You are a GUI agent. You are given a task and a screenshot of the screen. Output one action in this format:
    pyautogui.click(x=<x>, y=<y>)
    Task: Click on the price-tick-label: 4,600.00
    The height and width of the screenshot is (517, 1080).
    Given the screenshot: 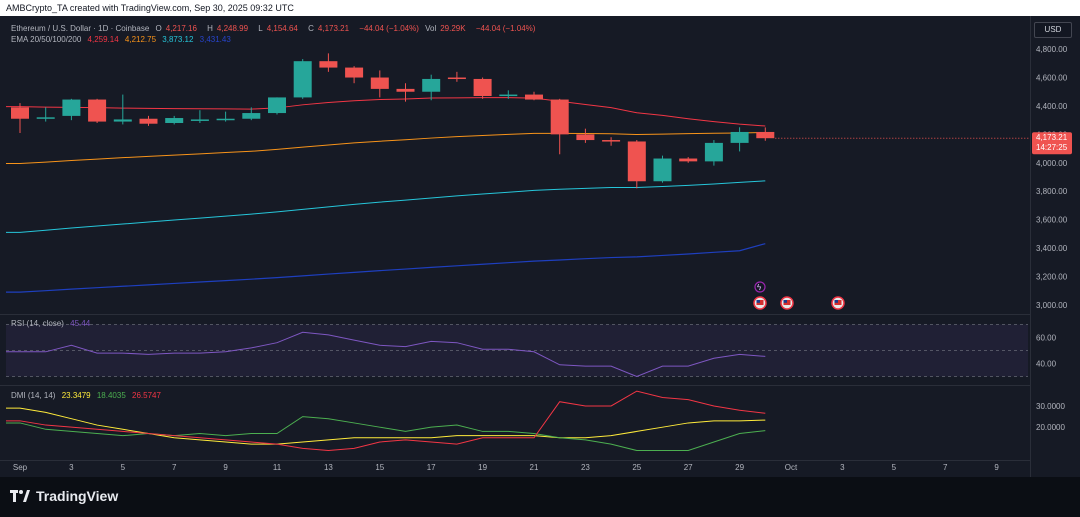 What is the action you would take?
    pyautogui.click(x=1052, y=78)
    